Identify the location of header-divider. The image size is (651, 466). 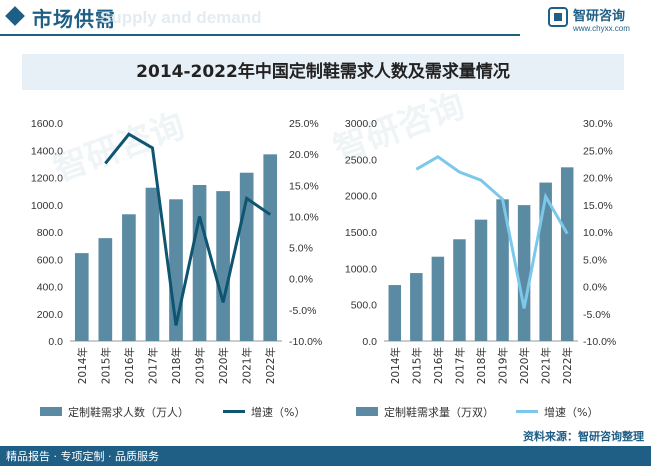
(260, 35).